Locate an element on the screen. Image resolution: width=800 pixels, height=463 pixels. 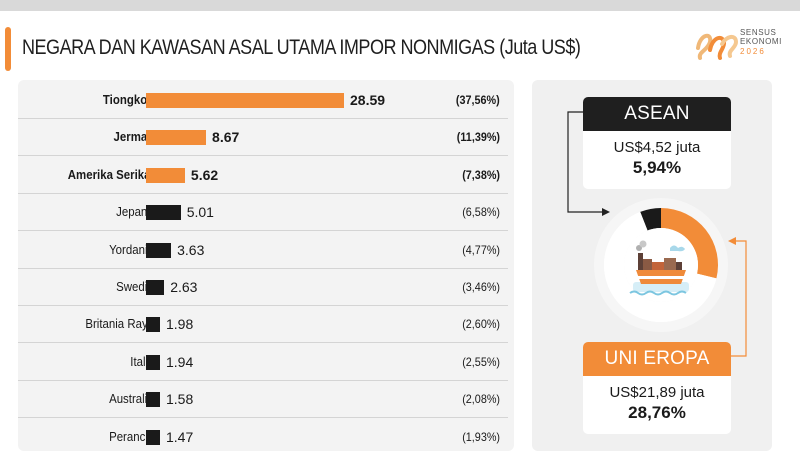
country-label: Yordania is located at coordinates (131, 249).